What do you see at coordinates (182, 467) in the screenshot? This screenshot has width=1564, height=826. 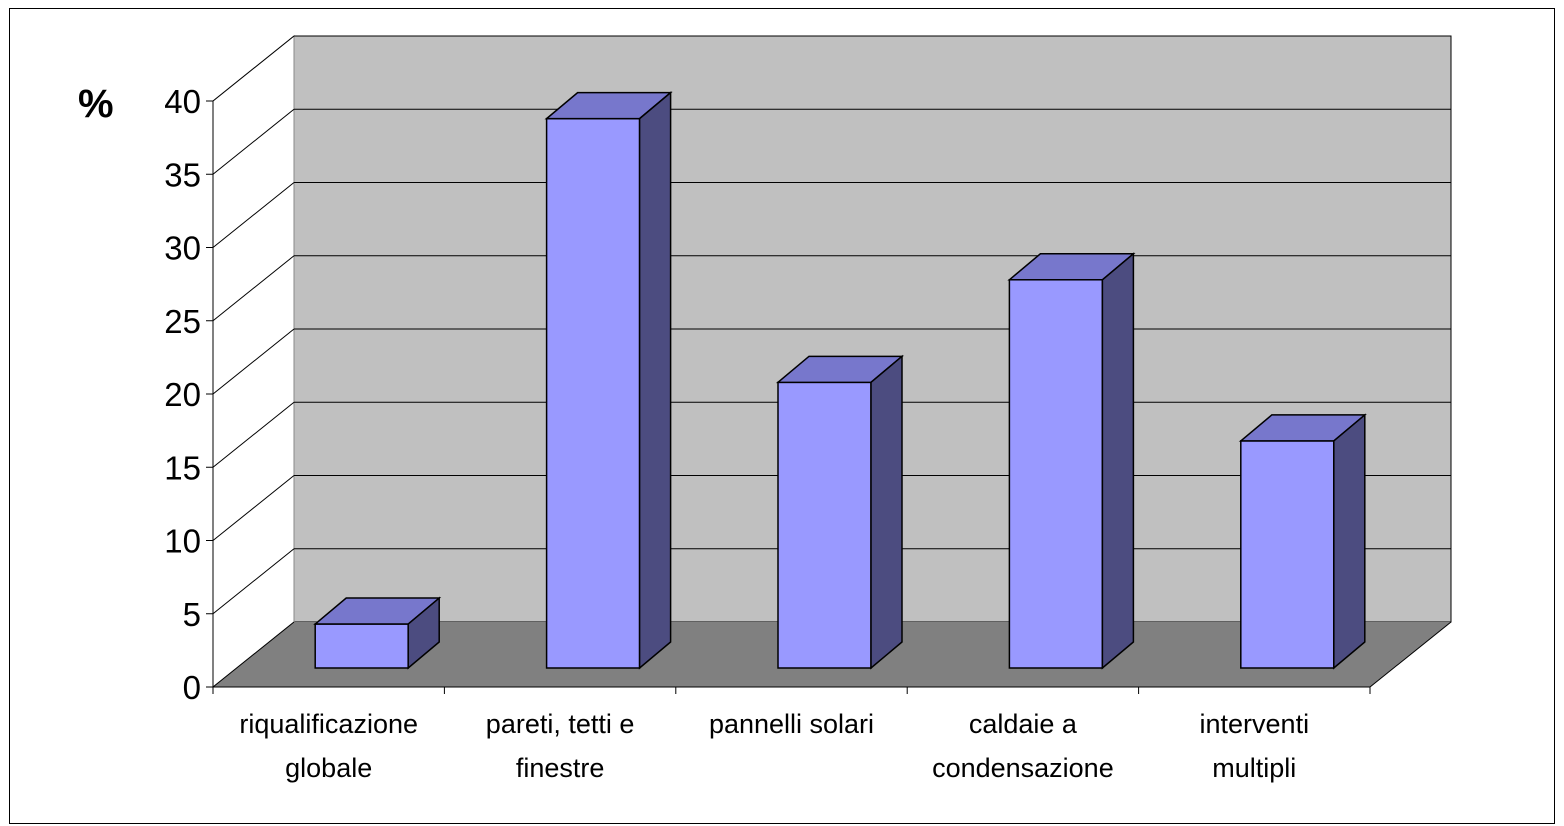 I see `y-tick-label: 15` at bounding box center [182, 467].